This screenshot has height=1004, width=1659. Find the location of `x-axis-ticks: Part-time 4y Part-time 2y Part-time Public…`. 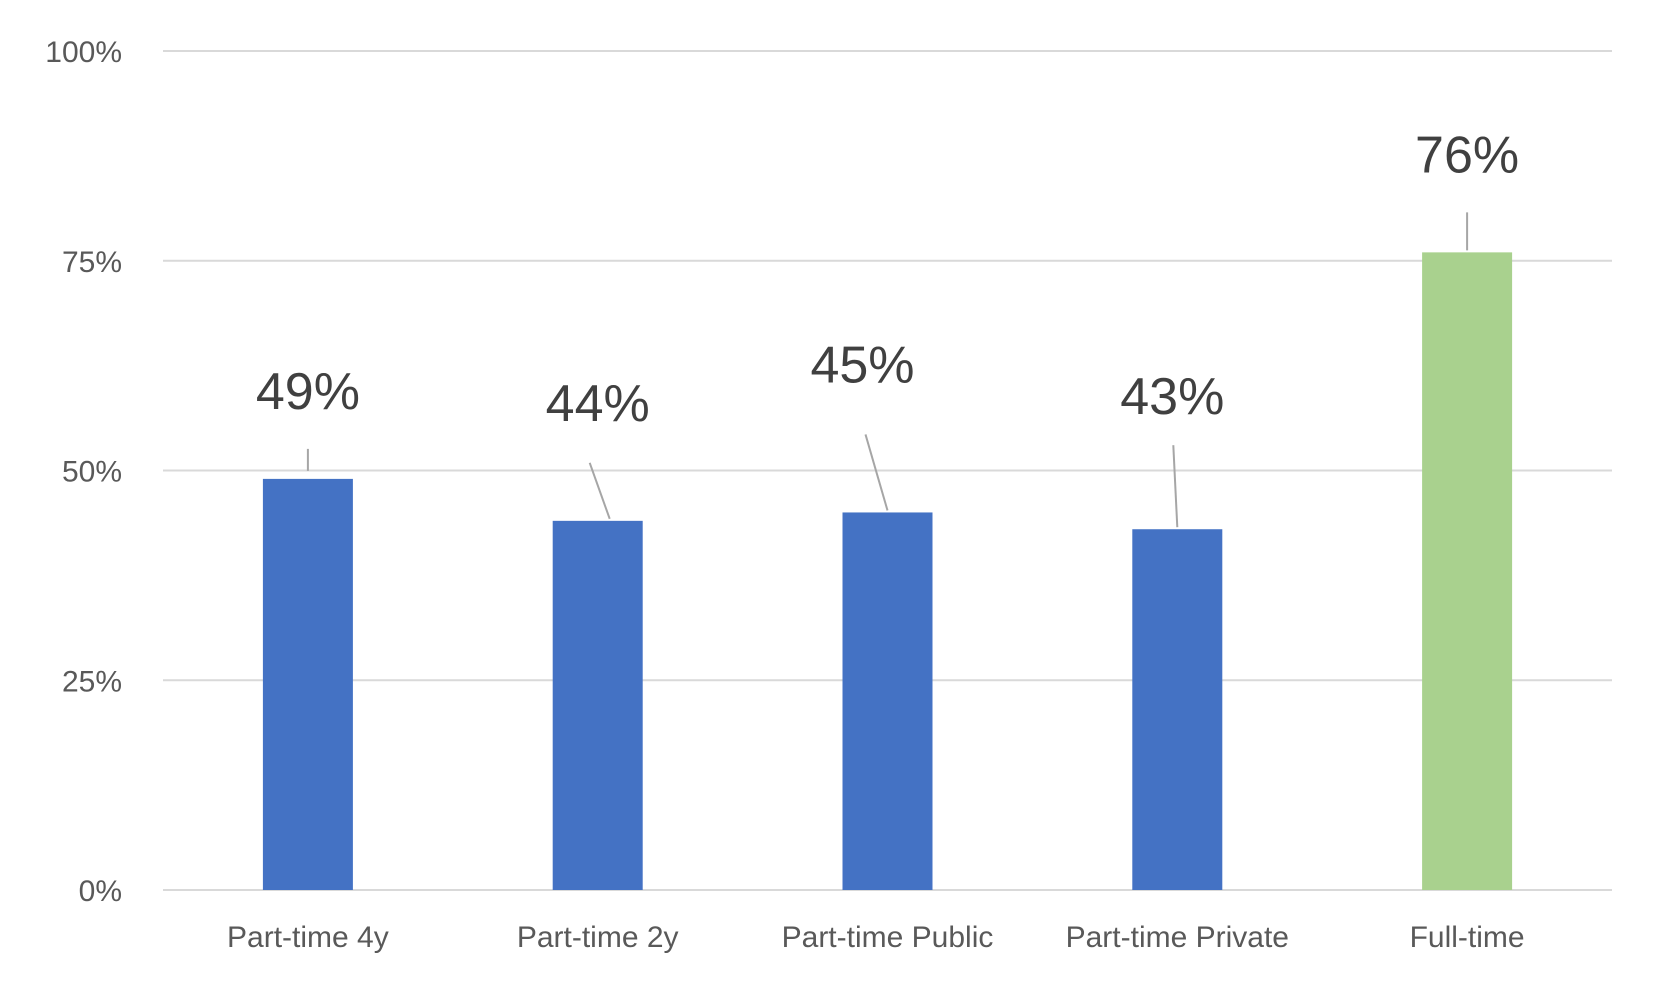

x-axis-ticks: Part-time 4y Part-time 2y Part-time Public… is located at coordinates (876, 937).